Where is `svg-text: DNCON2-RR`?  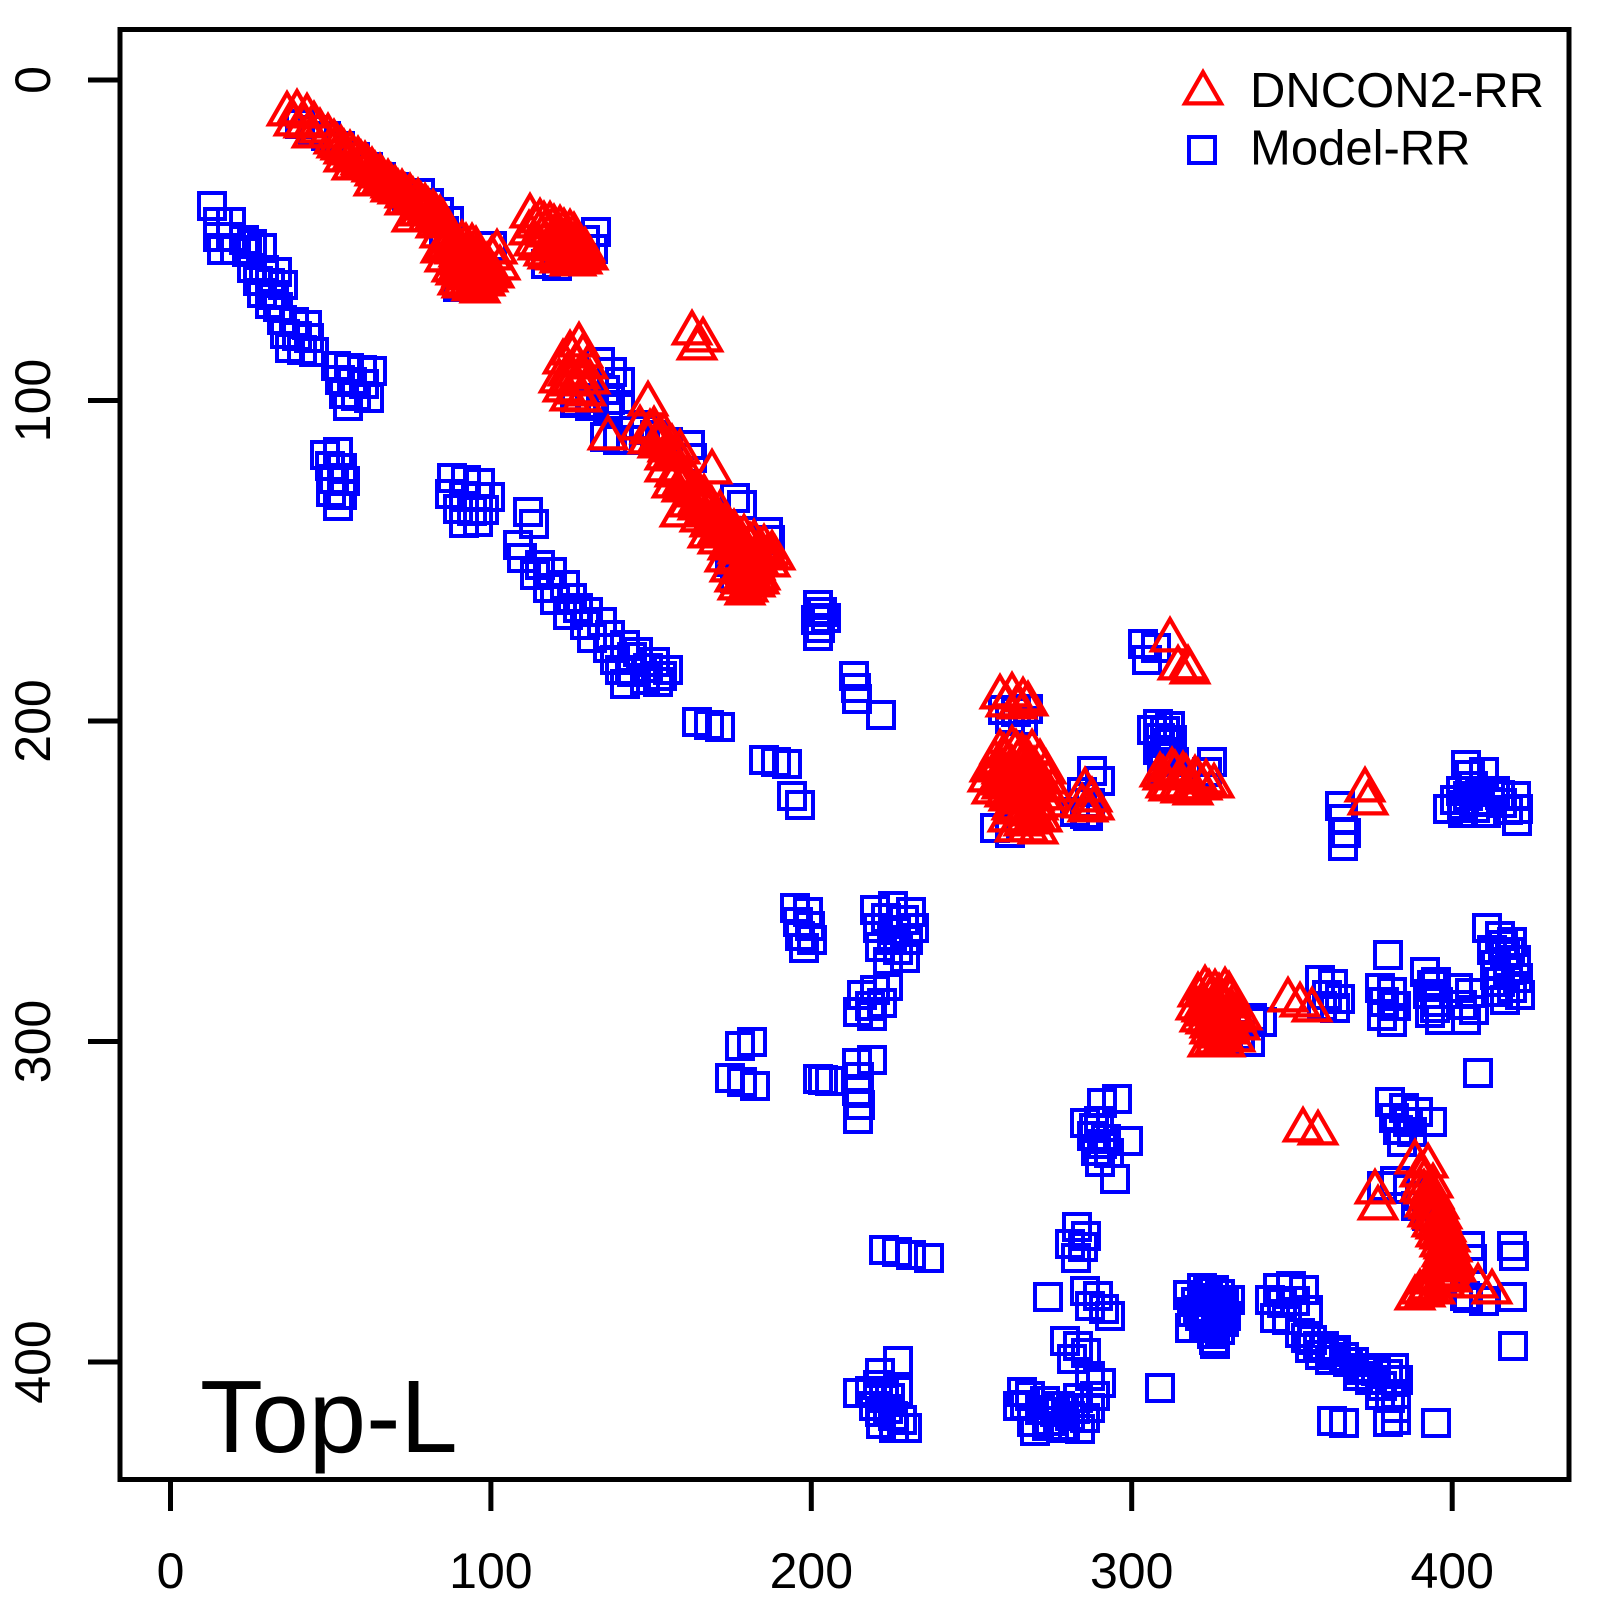 svg-text: DNCON2-RR is located at coordinates (1397, 91).